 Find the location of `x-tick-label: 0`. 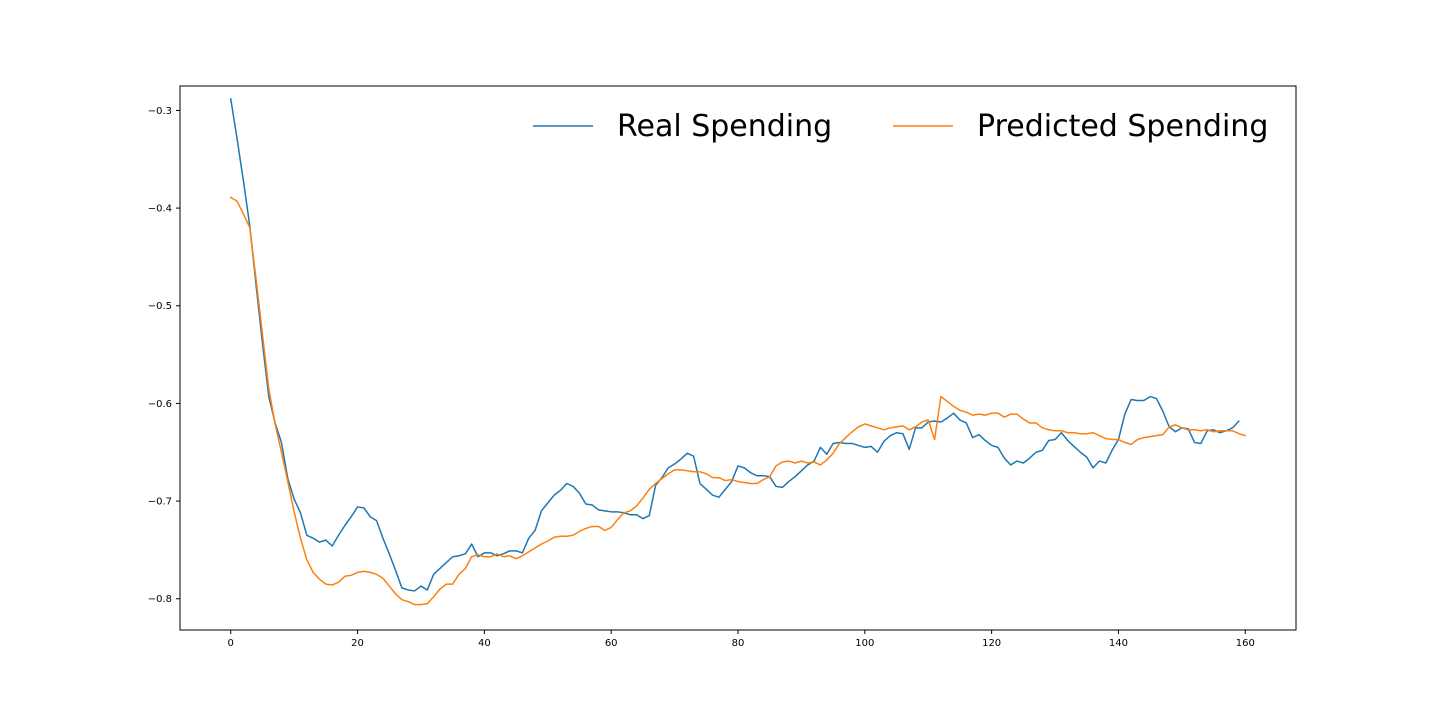

x-tick-label: 0 is located at coordinates (231, 643).